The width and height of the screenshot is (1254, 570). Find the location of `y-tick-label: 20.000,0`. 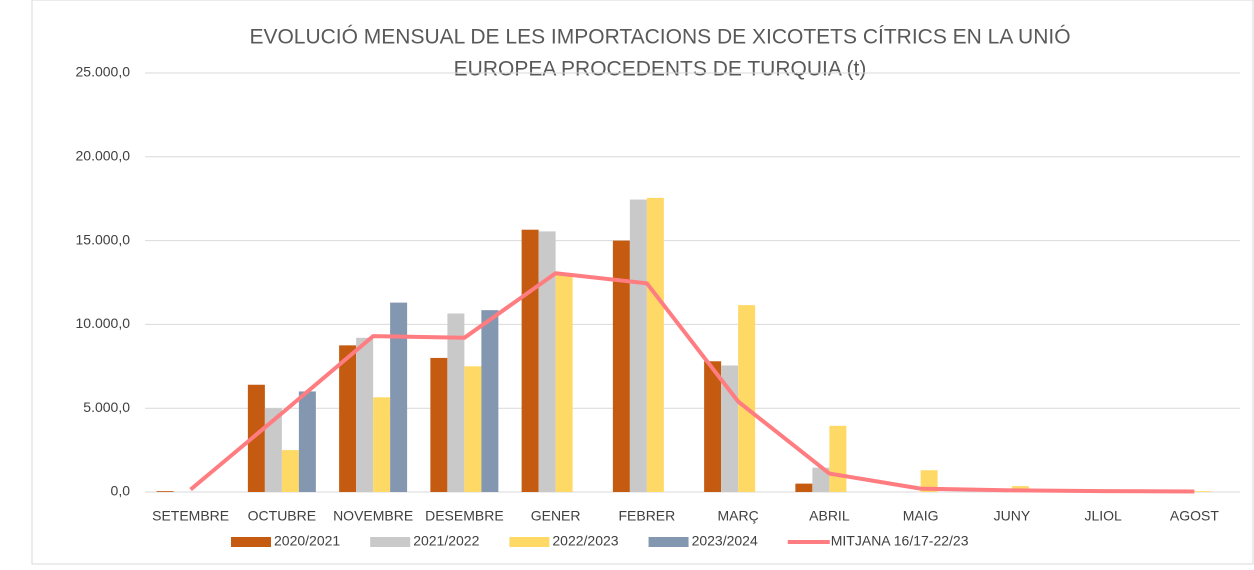

y-tick-label: 20.000,0 is located at coordinates (103, 156).